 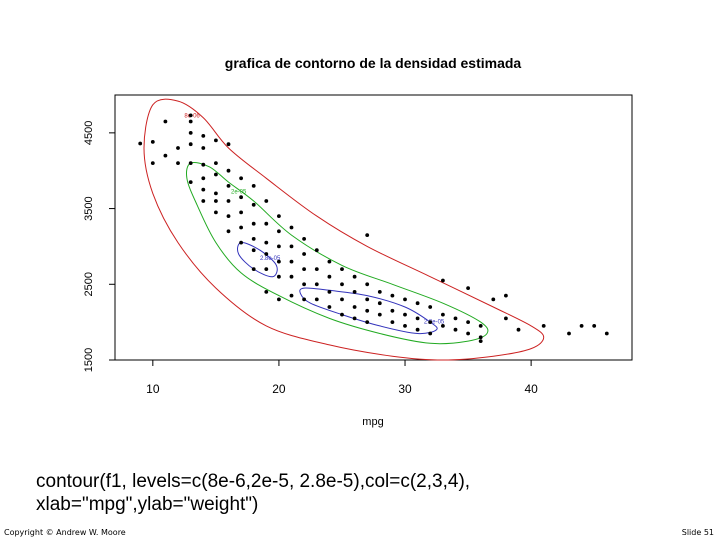 What do you see at coordinates (89, 360) in the screenshot?
I see `y-tick-label: 1500` at bounding box center [89, 360].